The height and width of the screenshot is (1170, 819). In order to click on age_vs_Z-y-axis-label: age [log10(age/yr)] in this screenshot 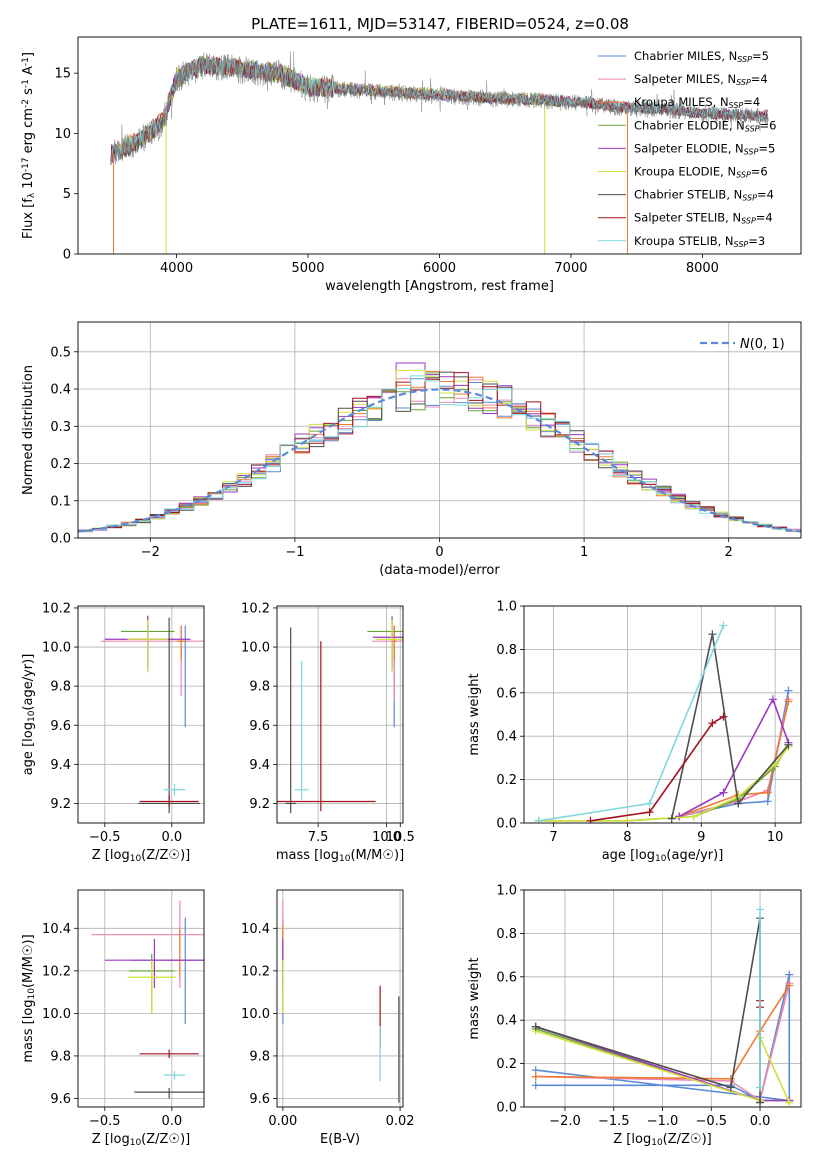, I will do `click(29, 715)`.